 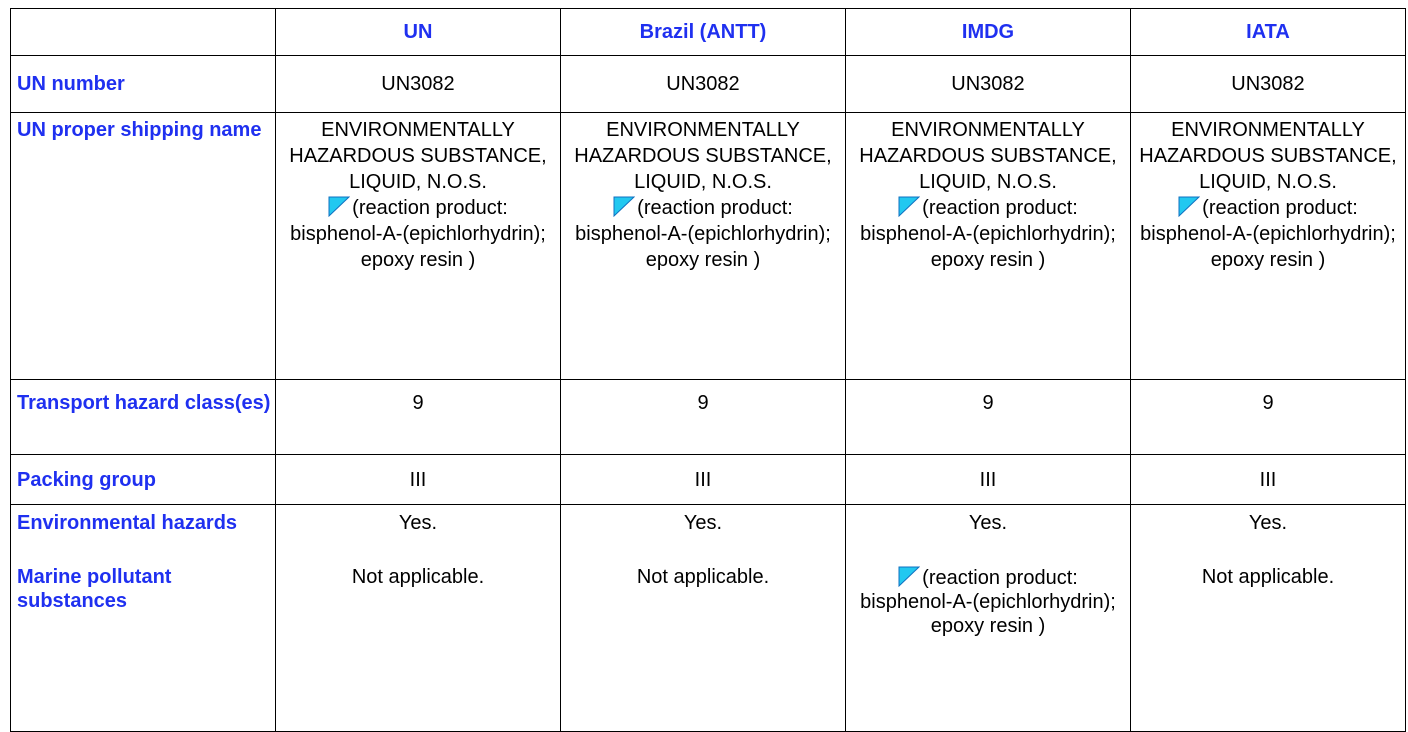 I want to click on row-label: Environmental hazards, so click(x=127, y=523).